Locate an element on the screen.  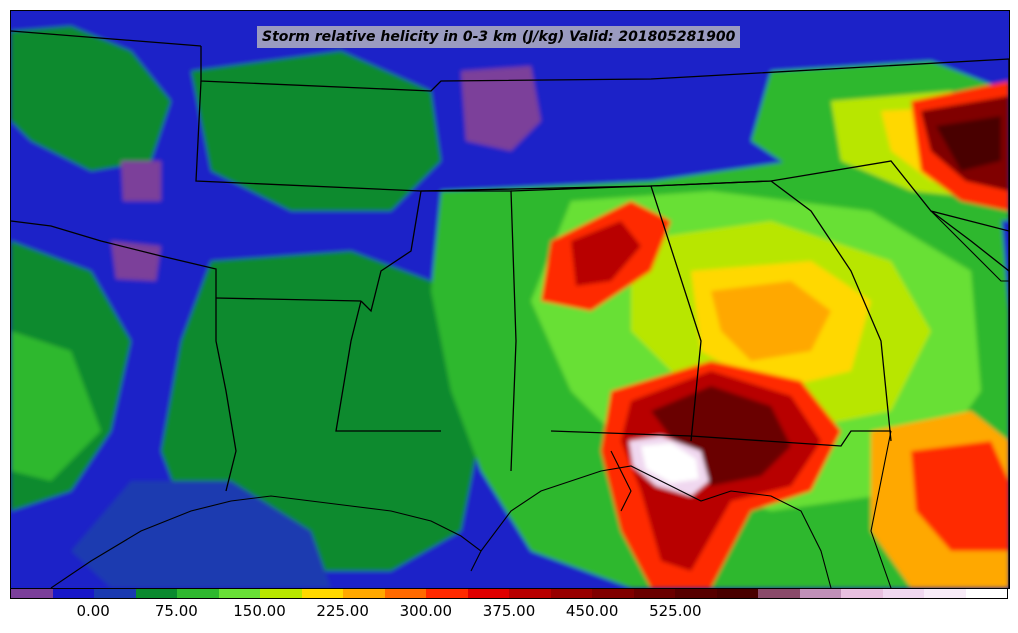
colorbar is located at coordinates (509, 593).